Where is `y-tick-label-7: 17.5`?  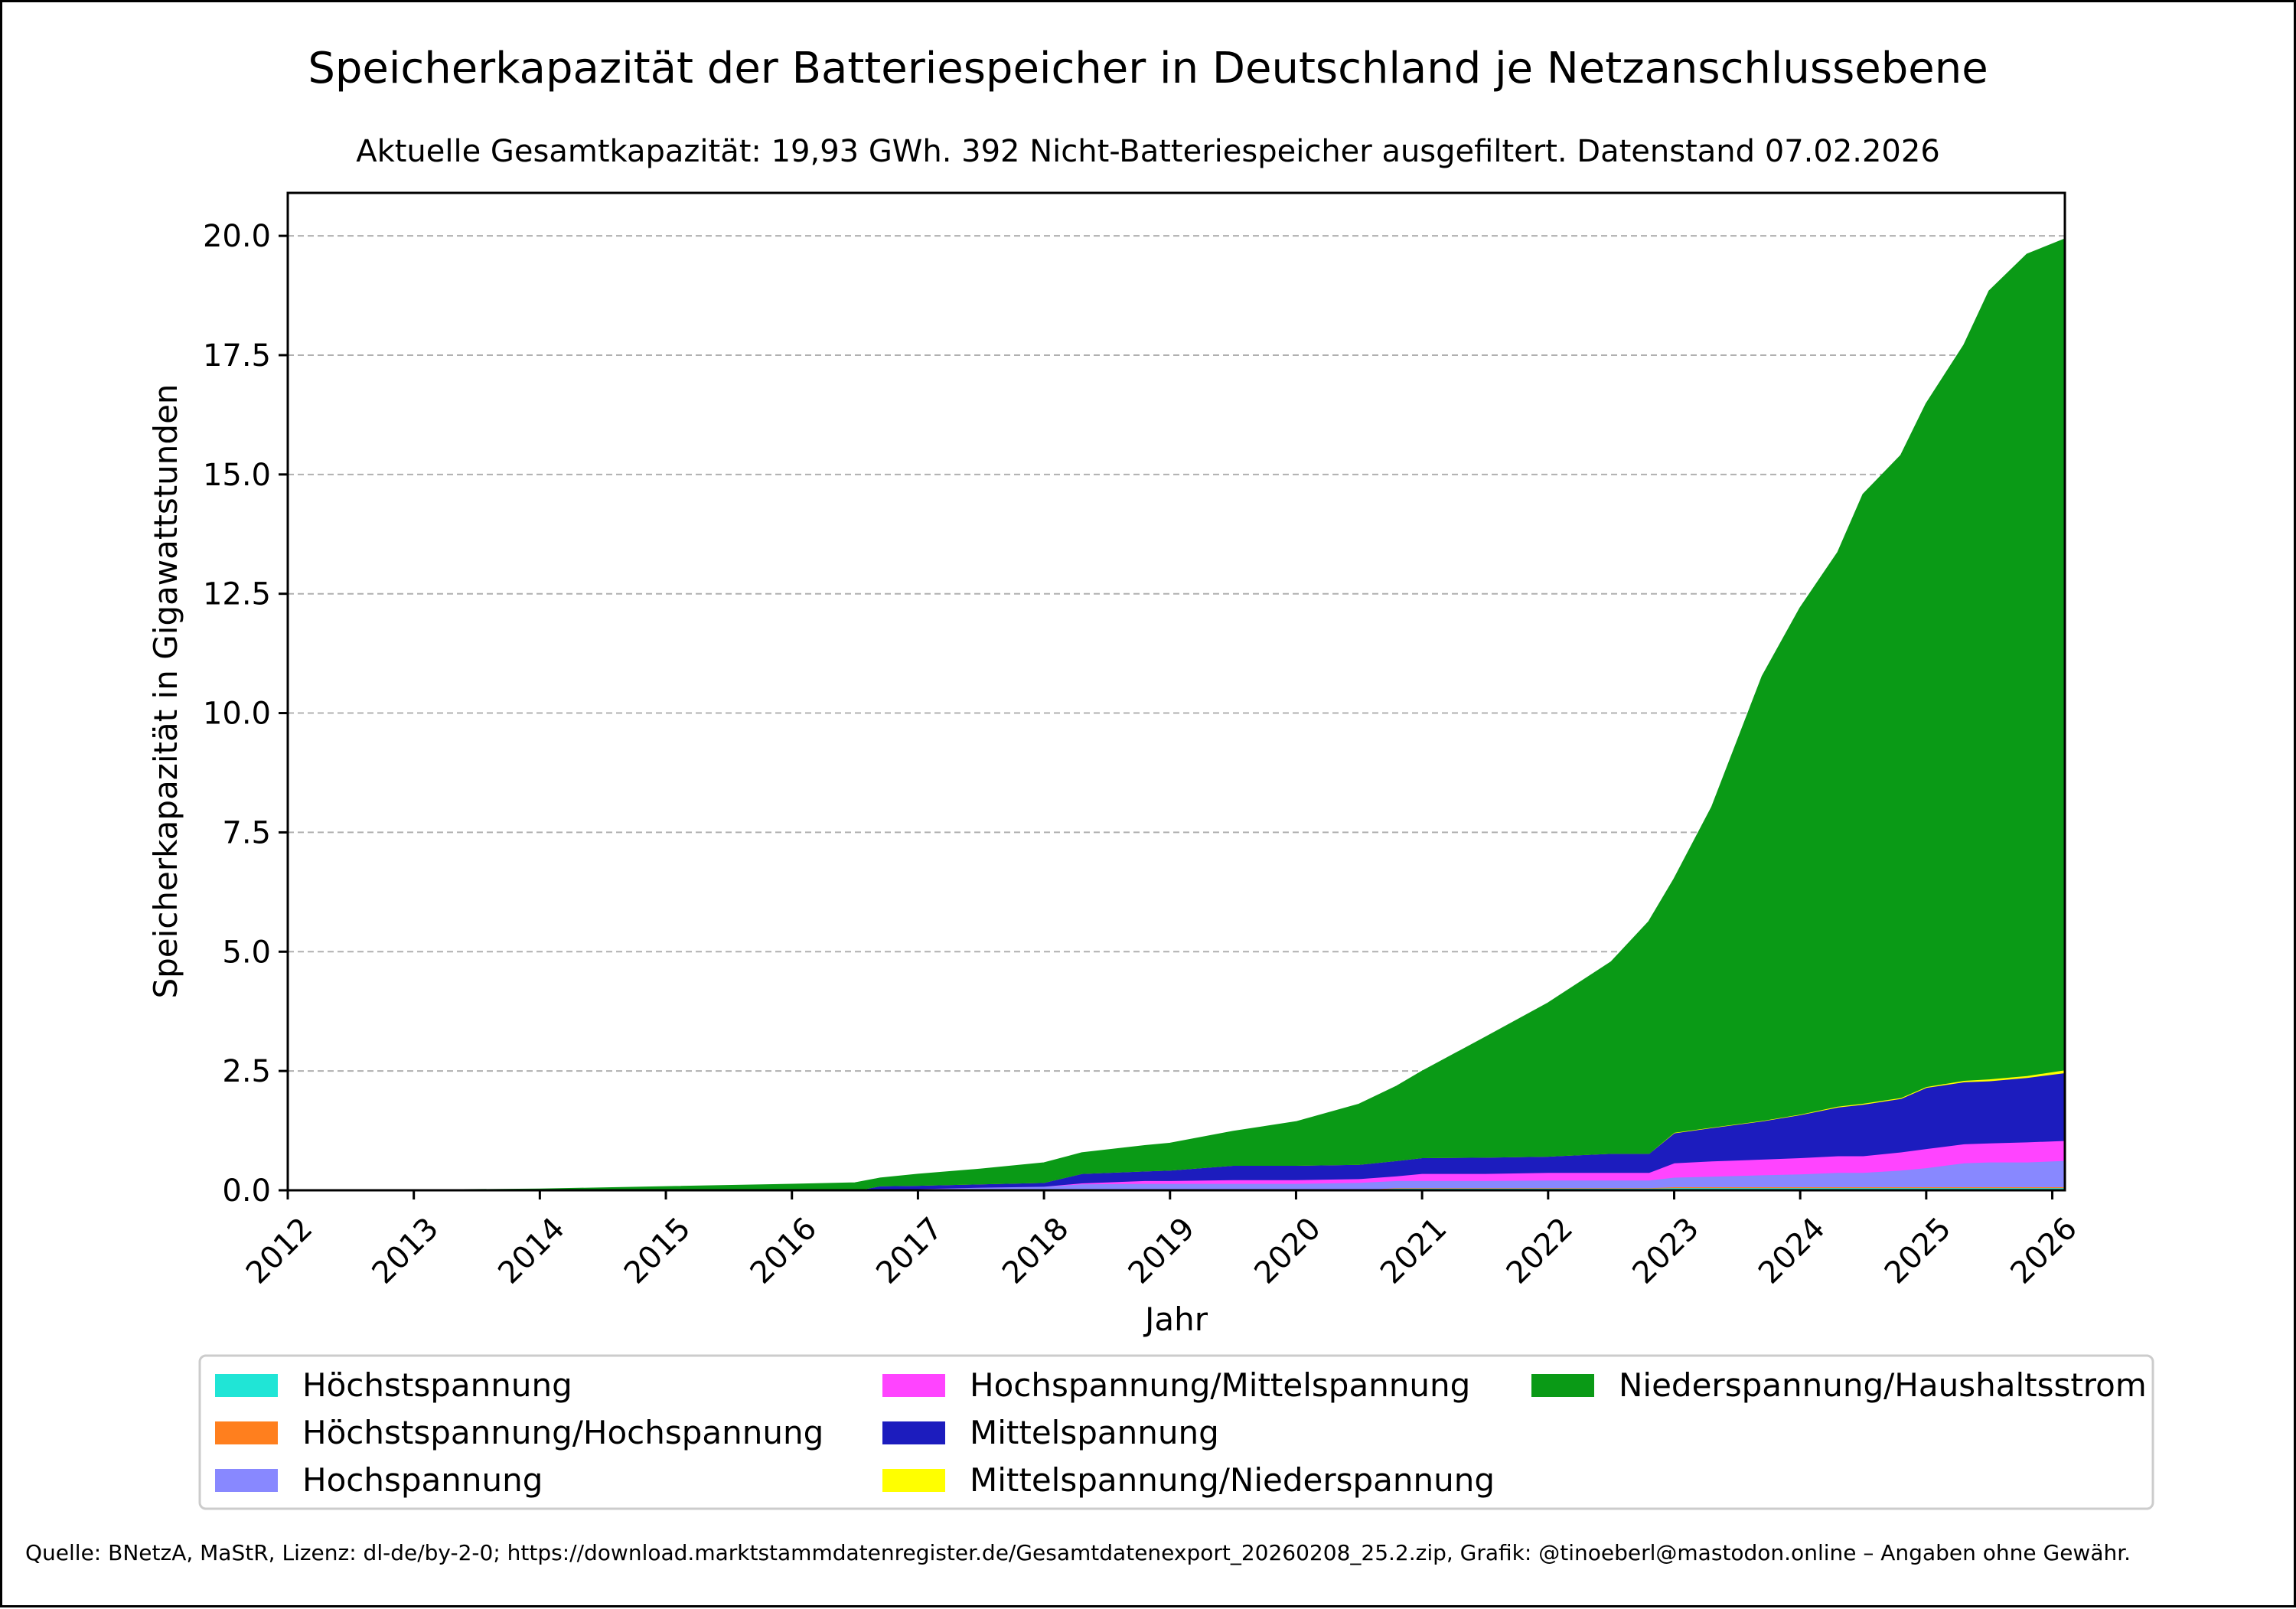 y-tick-label-7: 17.5 is located at coordinates (237, 356).